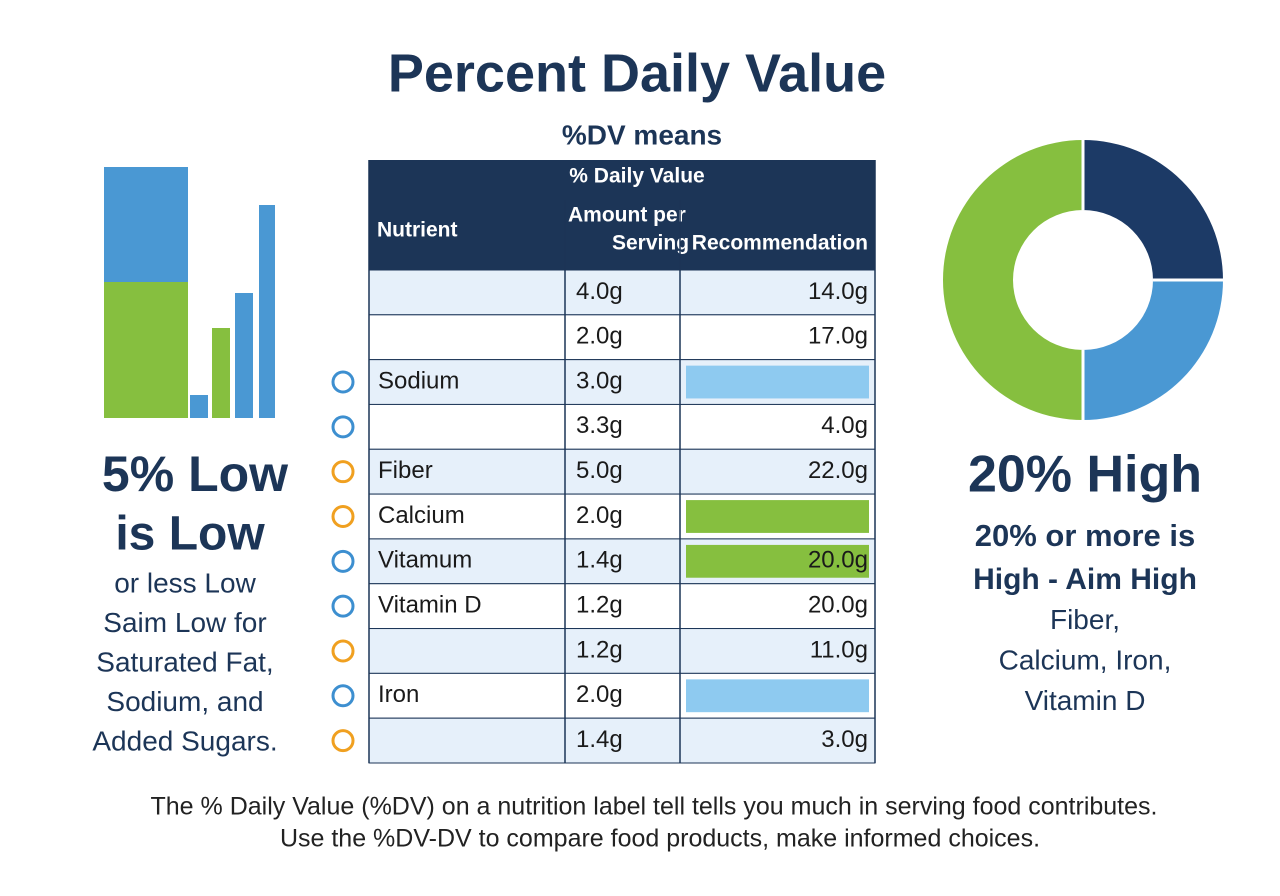  What do you see at coordinates (838, 291) in the screenshot?
I see `recommendation: 14.0g` at bounding box center [838, 291].